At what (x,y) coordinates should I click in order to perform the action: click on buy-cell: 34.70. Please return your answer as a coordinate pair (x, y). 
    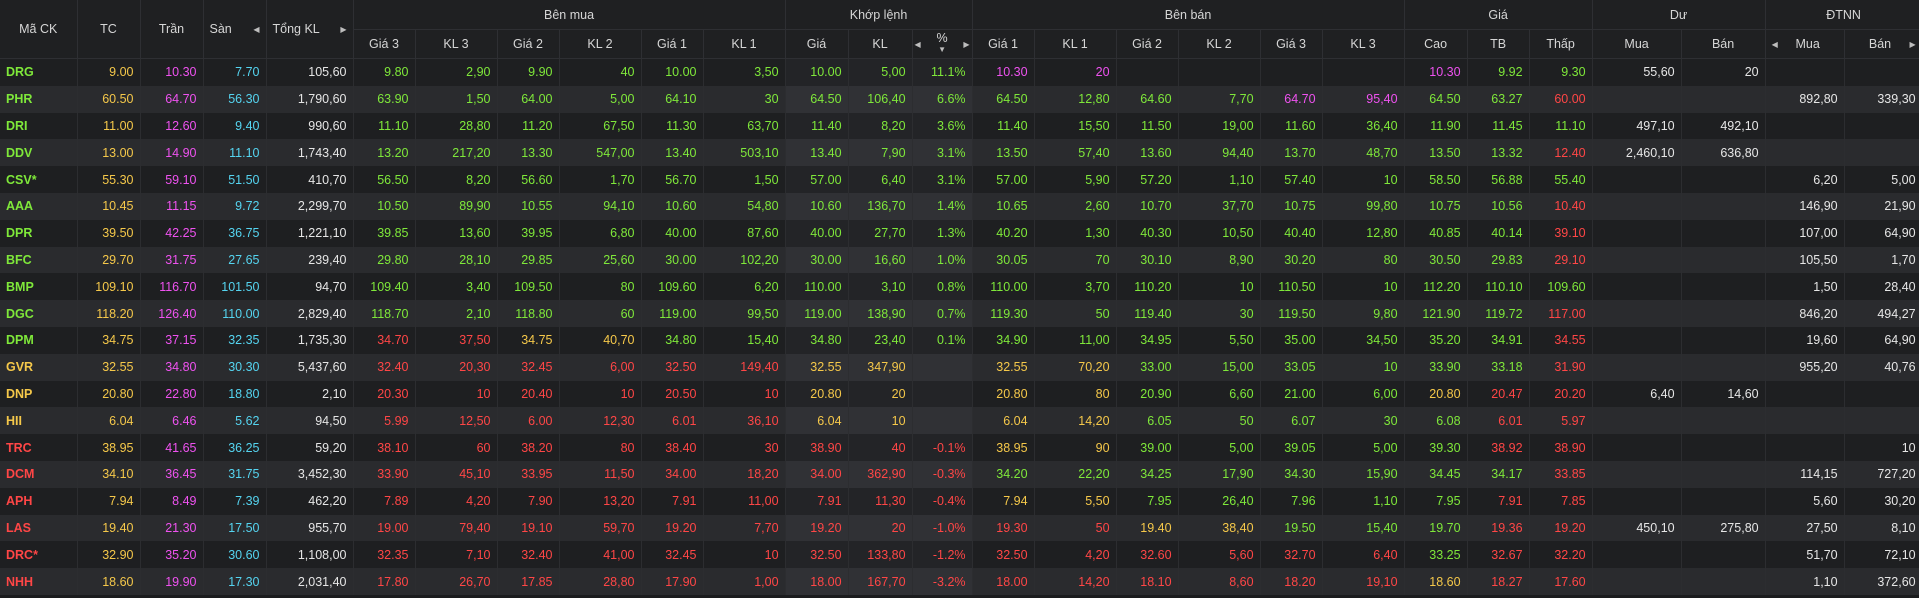
    Looking at the image, I should click on (384, 340).